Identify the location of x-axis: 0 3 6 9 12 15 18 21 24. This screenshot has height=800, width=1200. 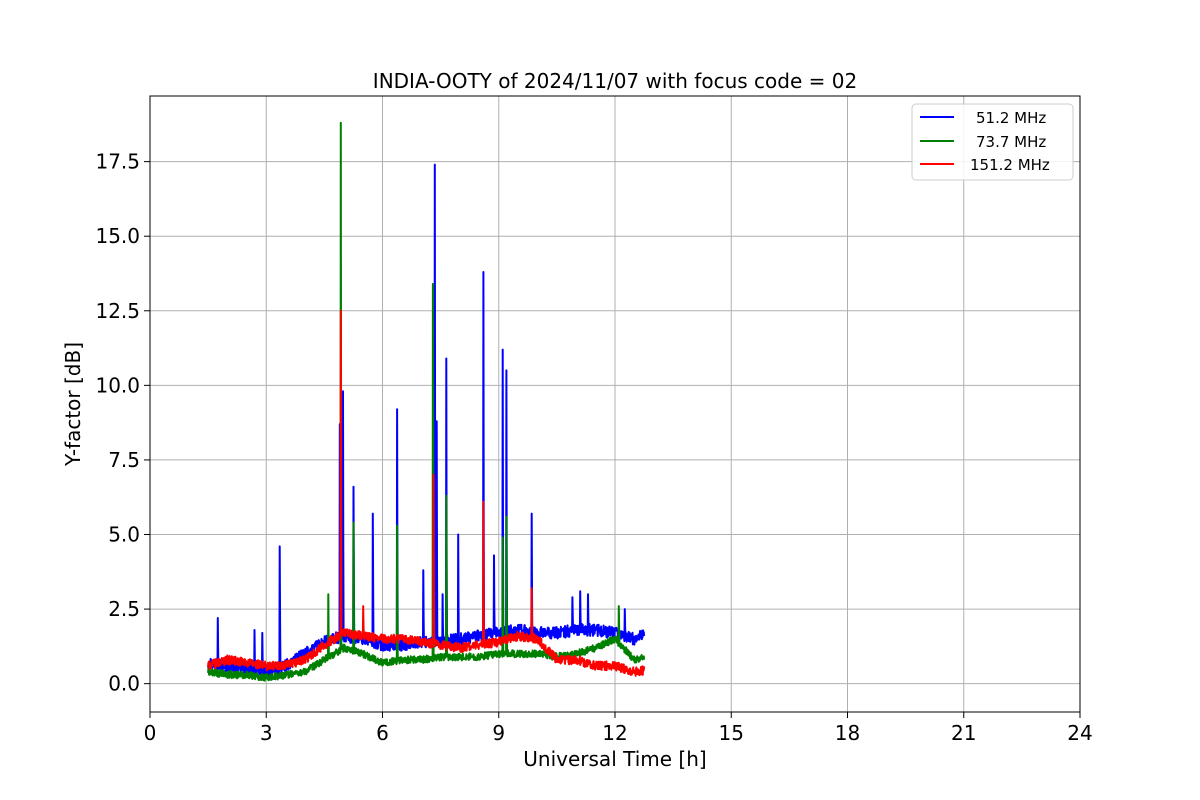
(618, 728).